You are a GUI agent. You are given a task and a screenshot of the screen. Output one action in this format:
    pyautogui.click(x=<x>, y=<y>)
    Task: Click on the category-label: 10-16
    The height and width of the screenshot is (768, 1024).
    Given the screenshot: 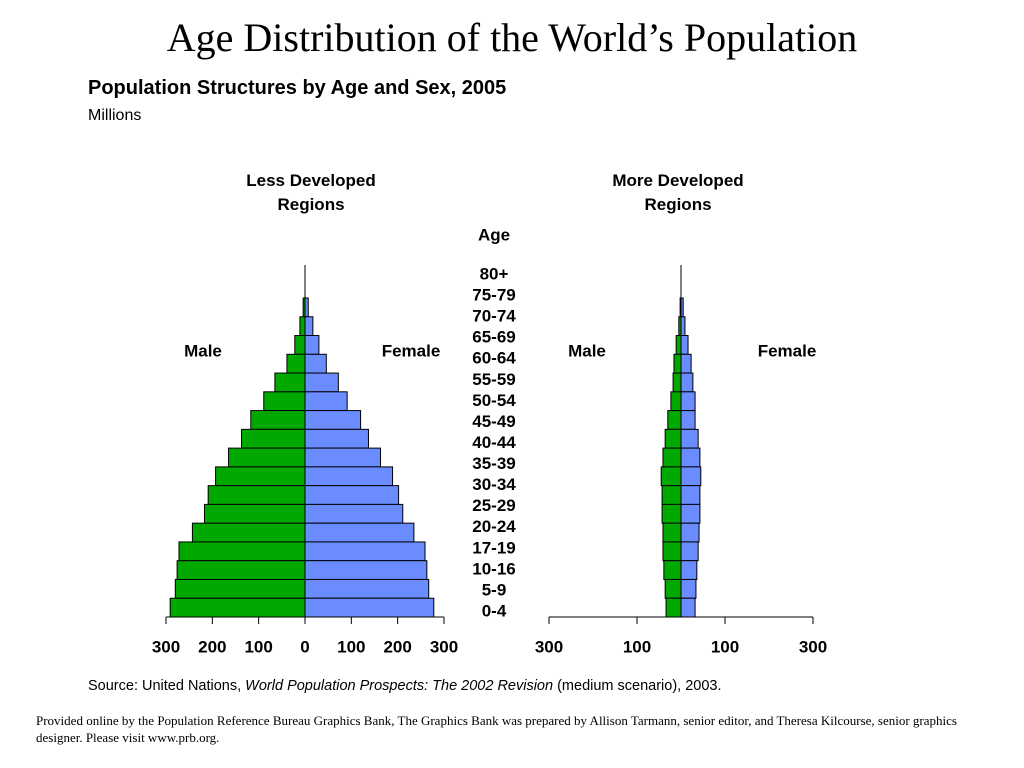 What is the action you would take?
    pyautogui.click(x=493, y=568)
    